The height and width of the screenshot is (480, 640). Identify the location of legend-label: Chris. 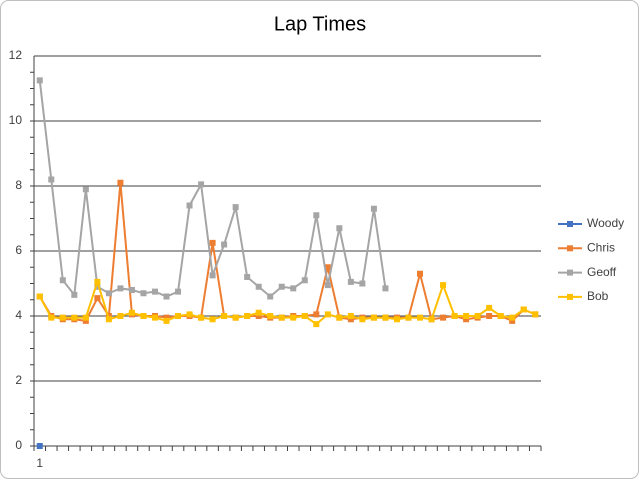
(601, 247).